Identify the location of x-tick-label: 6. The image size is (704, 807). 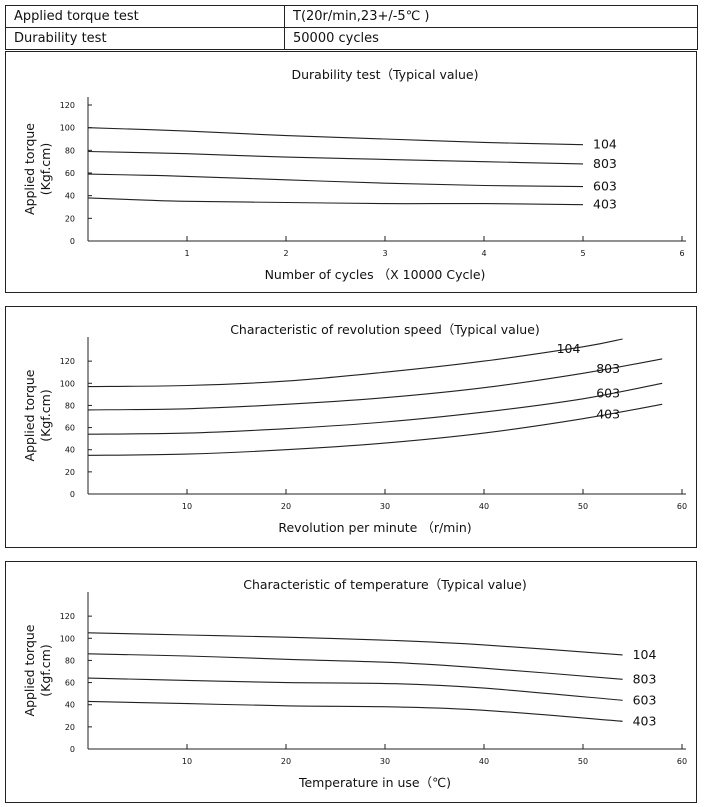
(681, 253).